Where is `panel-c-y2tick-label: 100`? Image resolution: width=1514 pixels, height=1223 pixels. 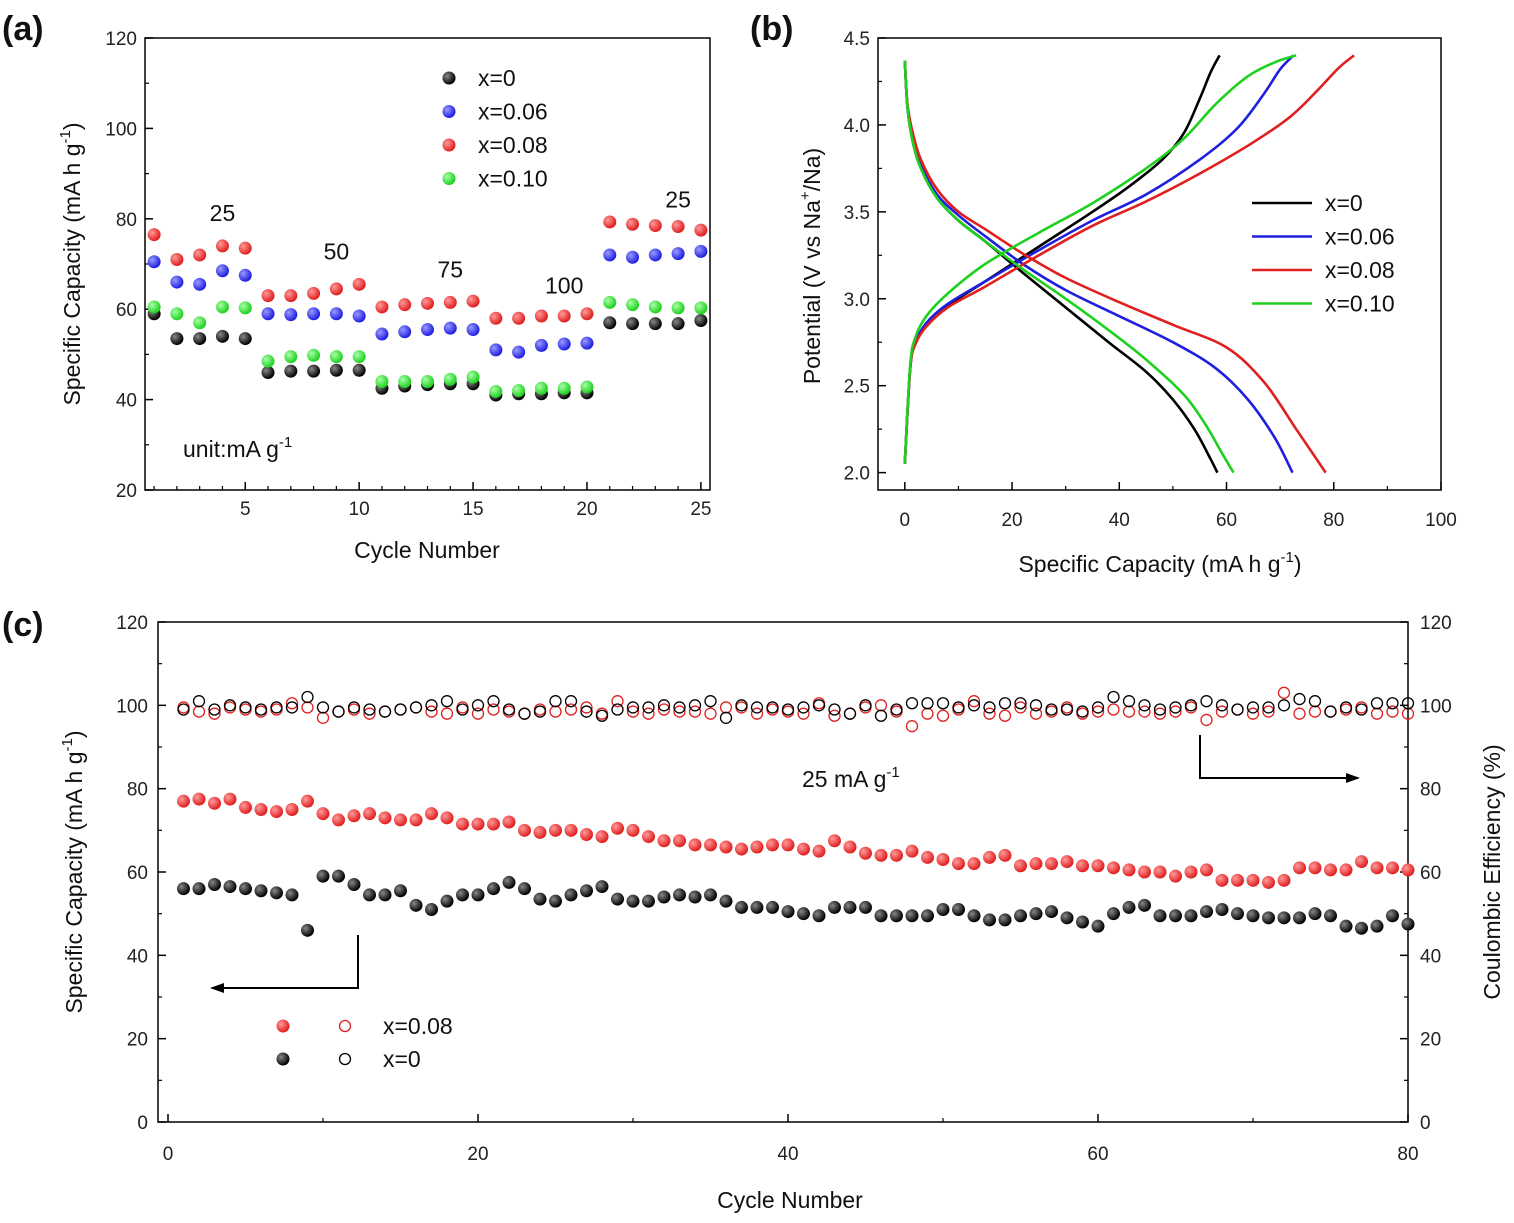 panel-c-y2tick-label: 100 is located at coordinates (1436, 706).